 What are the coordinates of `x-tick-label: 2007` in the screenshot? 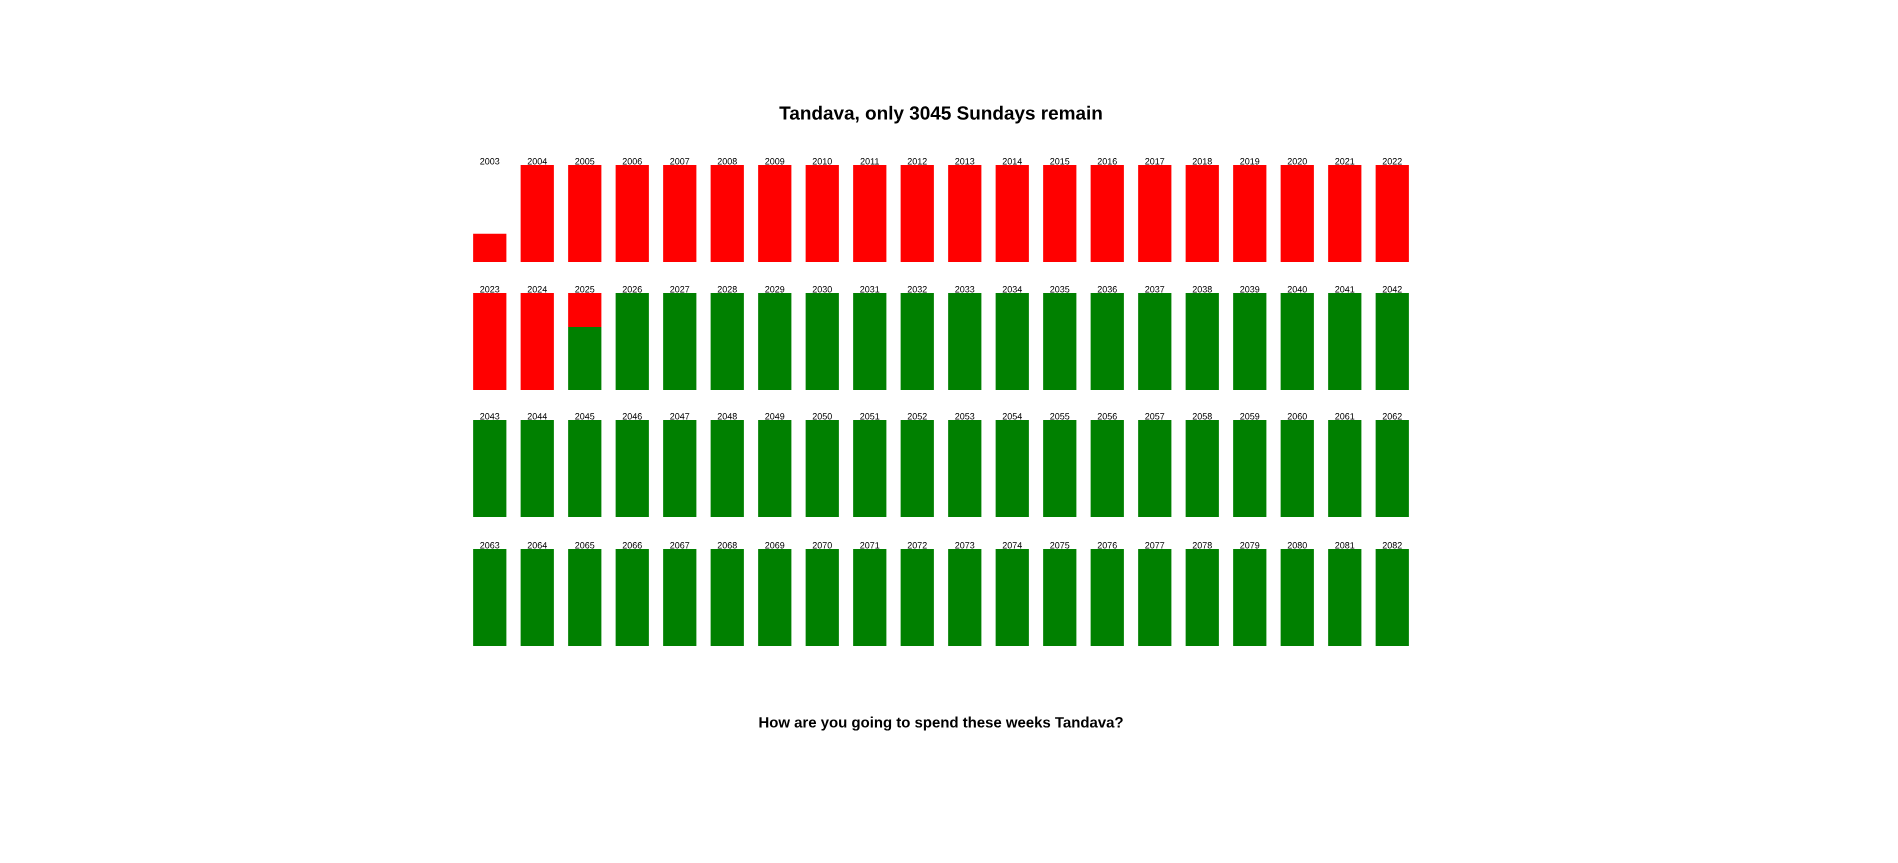 It's located at (680, 161).